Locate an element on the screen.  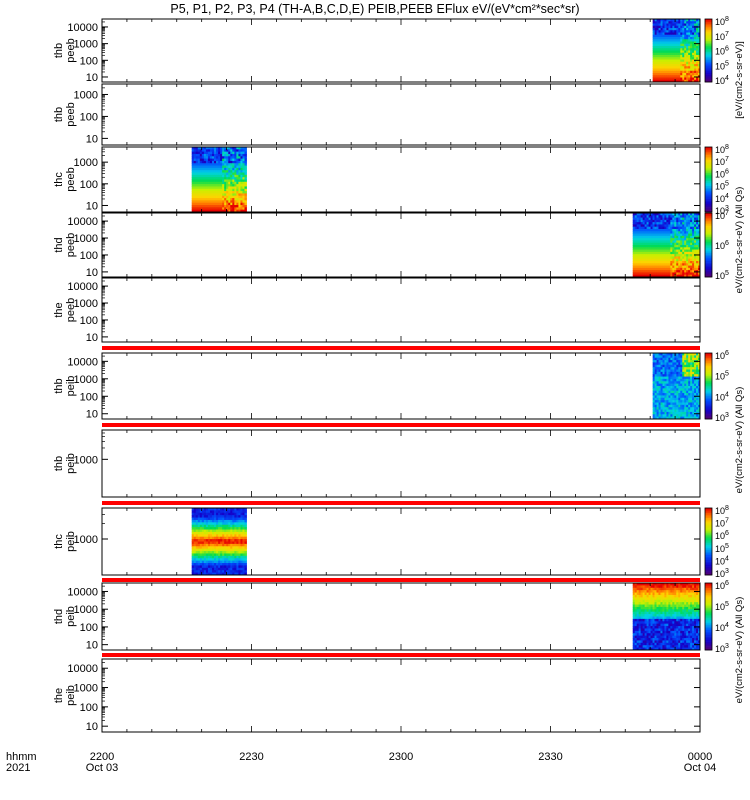
panel-label-probe: thb is located at coordinates (59, 463).